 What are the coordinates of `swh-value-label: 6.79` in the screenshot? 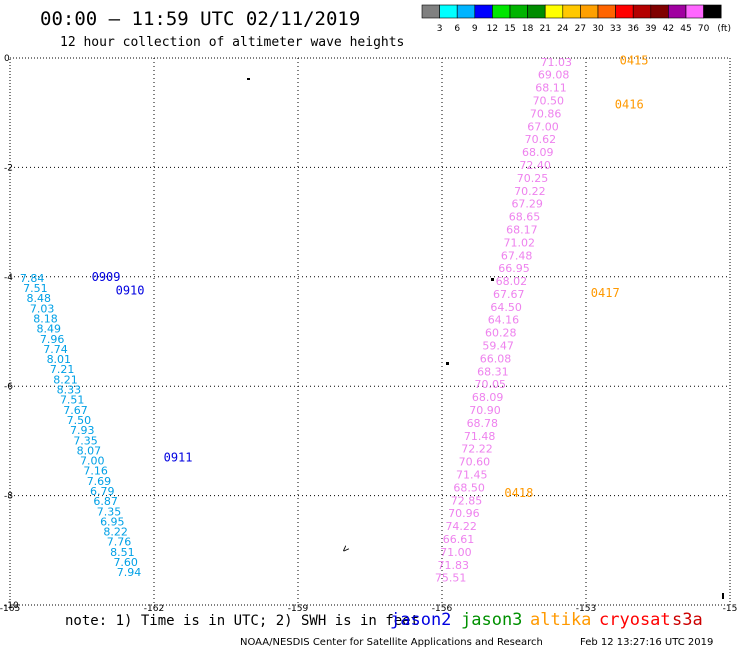 It's located at (102, 491).